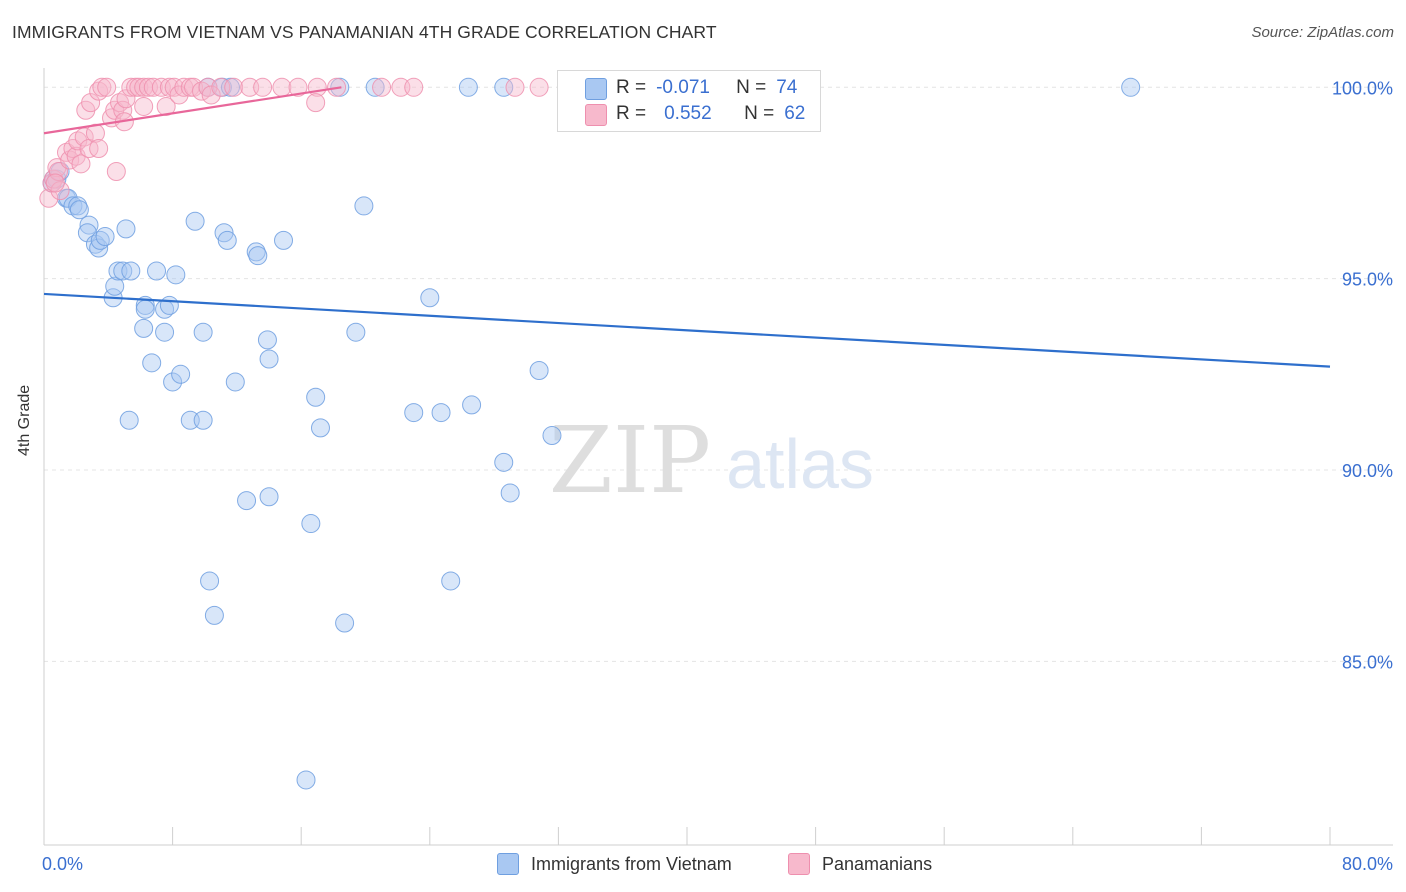 Image resolution: width=1406 pixels, height=892 pixels. What do you see at coordinates (795, 113) in the screenshot?
I see `legend-n-value: 62` at bounding box center [795, 113].